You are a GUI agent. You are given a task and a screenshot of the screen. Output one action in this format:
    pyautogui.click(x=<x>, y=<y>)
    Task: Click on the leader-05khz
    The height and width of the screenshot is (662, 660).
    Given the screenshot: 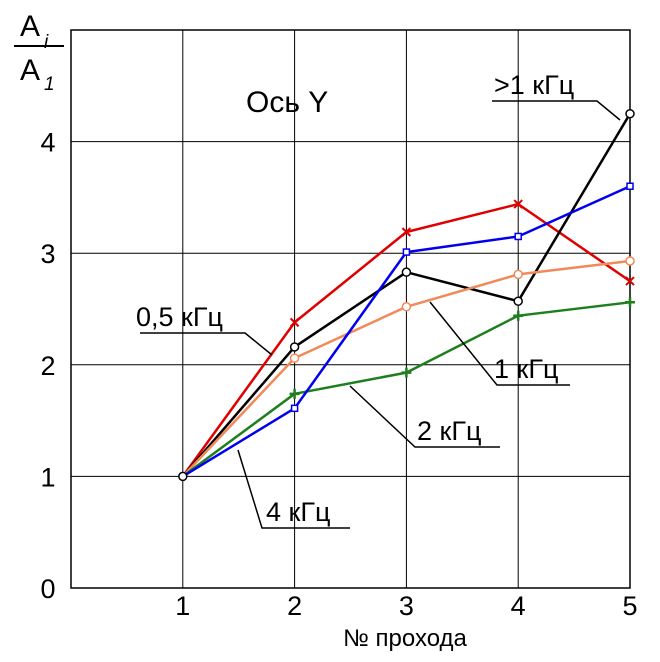 What is the action you would take?
    pyautogui.click(x=206, y=344)
    